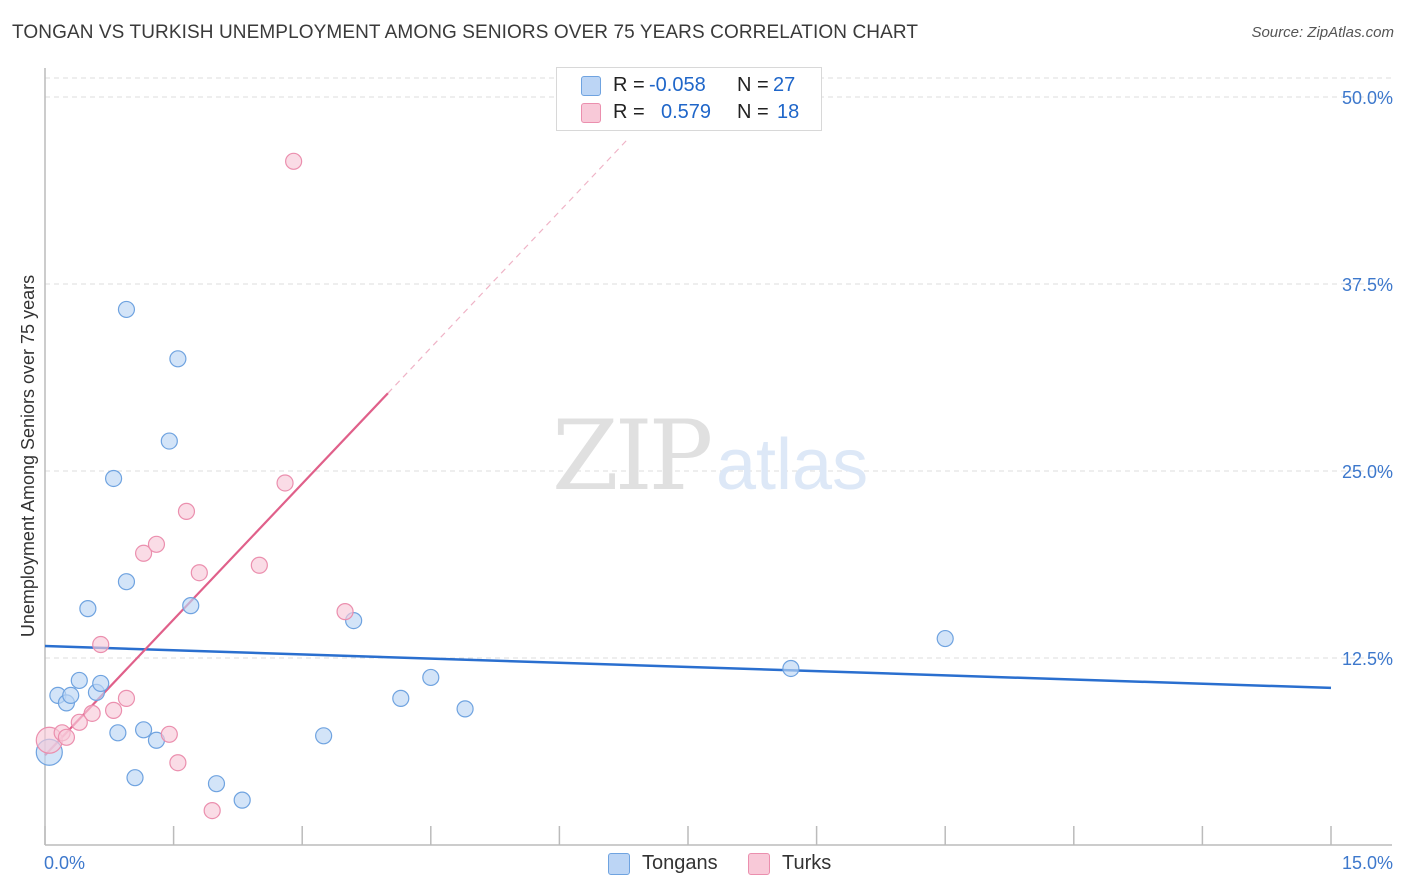 This screenshot has width=1406, height=892. I want to click on n-value: 27, so click(784, 85).